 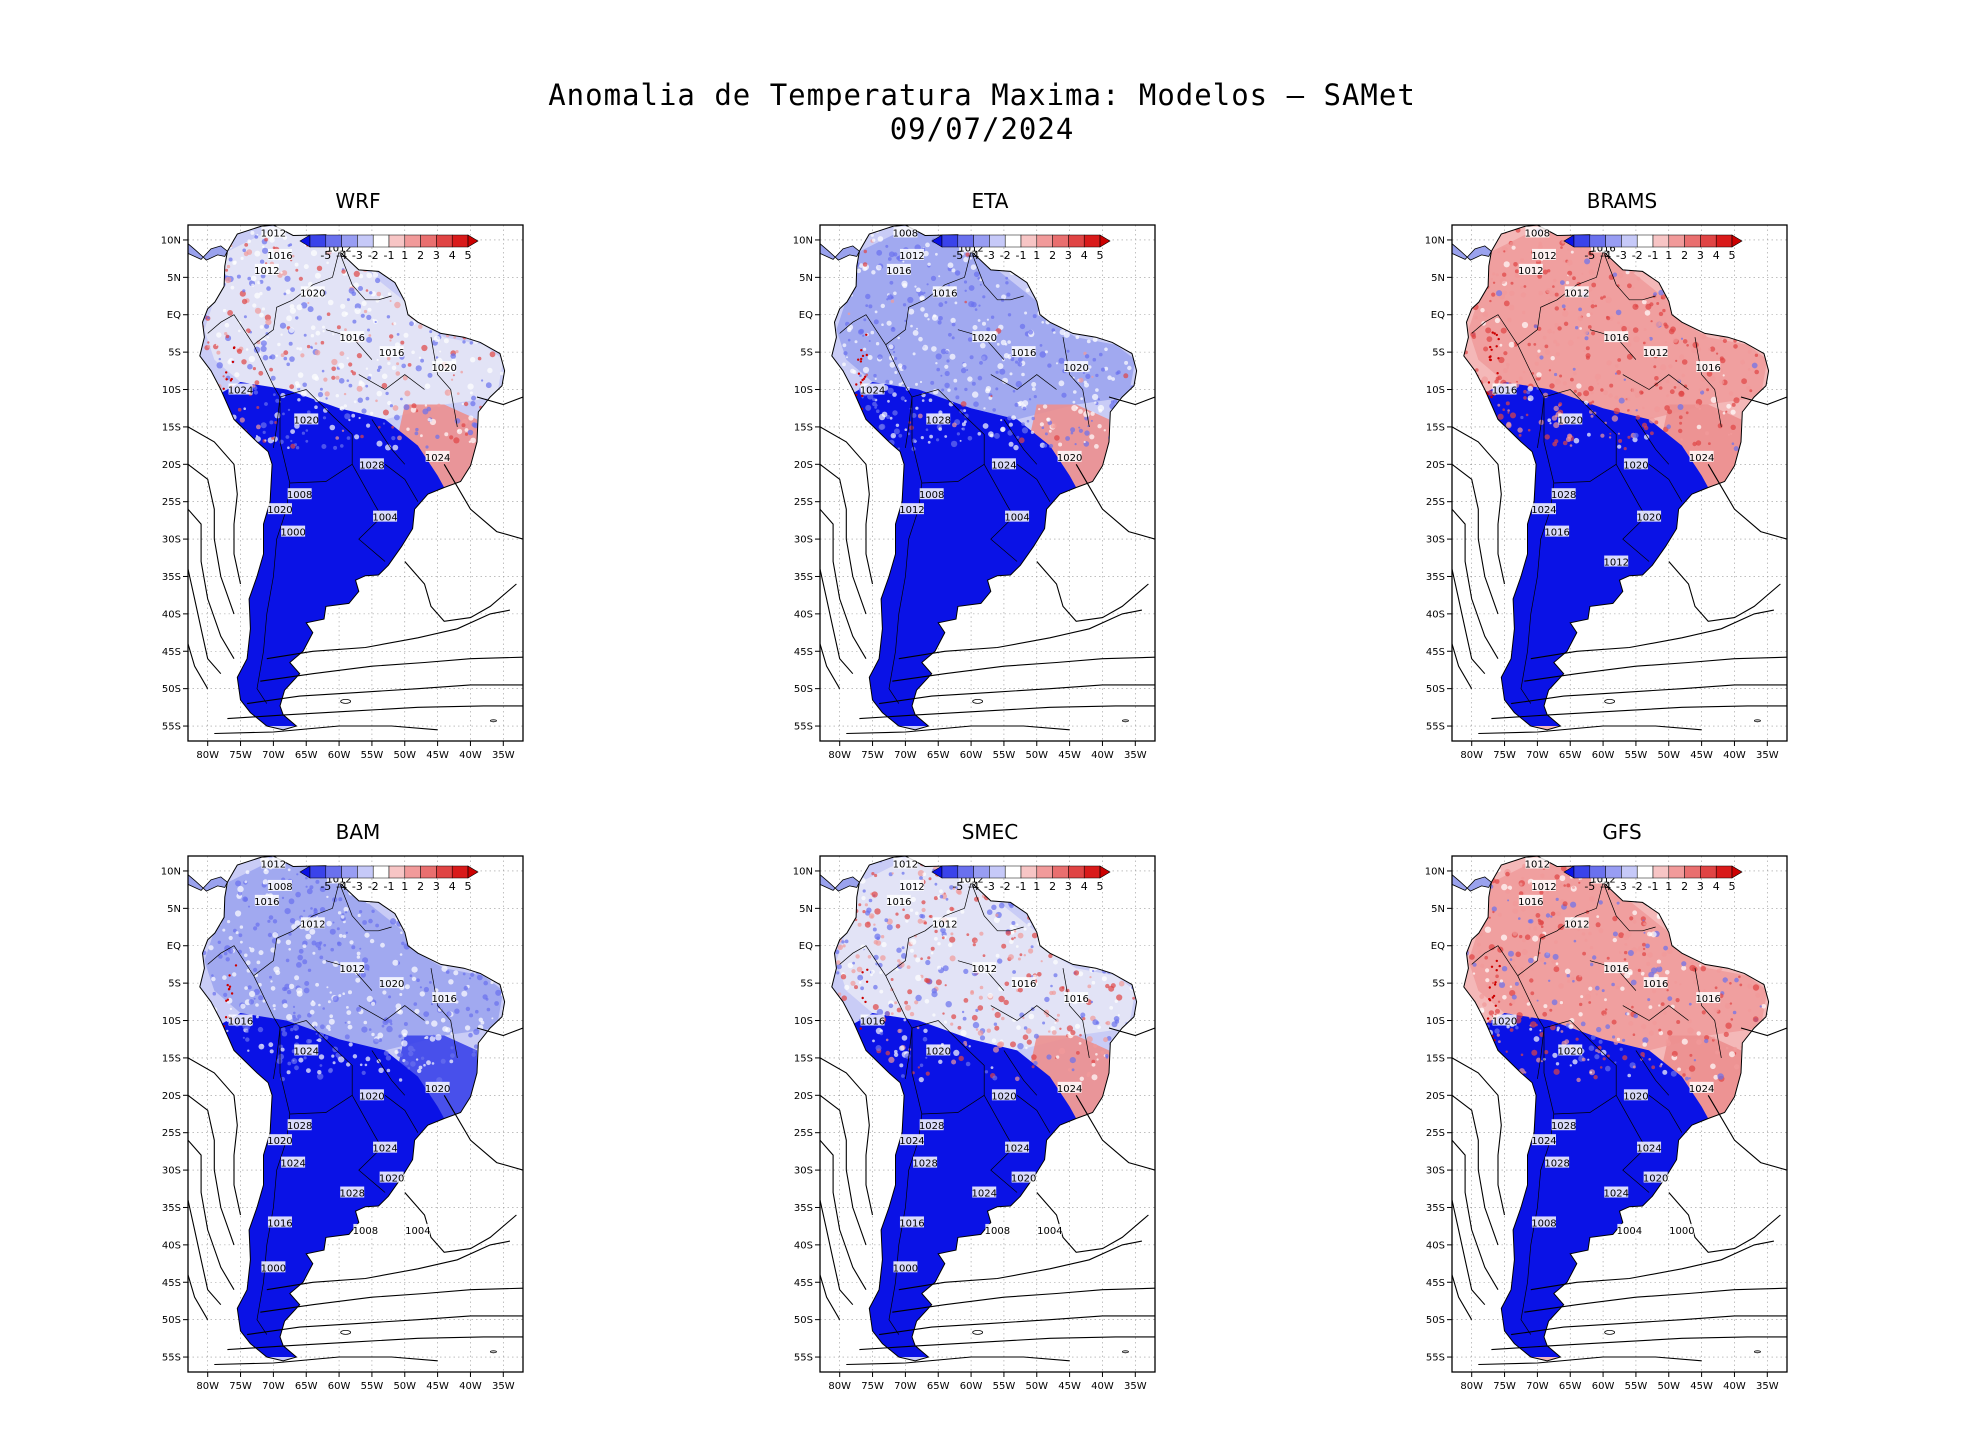 What do you see at coordinates (171, 390) in the screenshot?
I see `lat-tick-label: 10S` at bounding box center [171, 390].